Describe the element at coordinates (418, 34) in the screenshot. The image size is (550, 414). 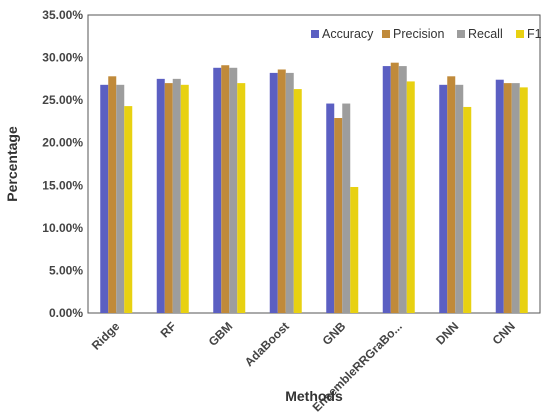
I see `legend-label: Precision` at that location.